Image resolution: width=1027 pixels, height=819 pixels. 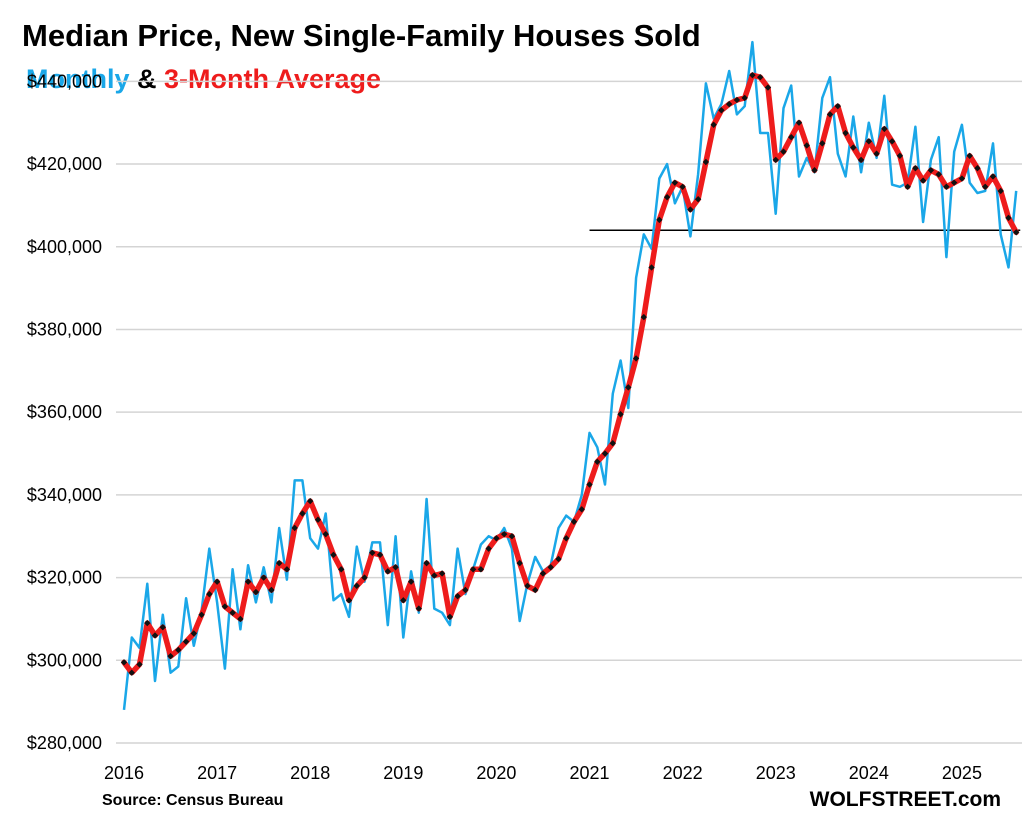 What do you see at coordinates (64, 578) in the screenshot?
I see `y-tick-label: $320,000` at bounding box center [64, 578].